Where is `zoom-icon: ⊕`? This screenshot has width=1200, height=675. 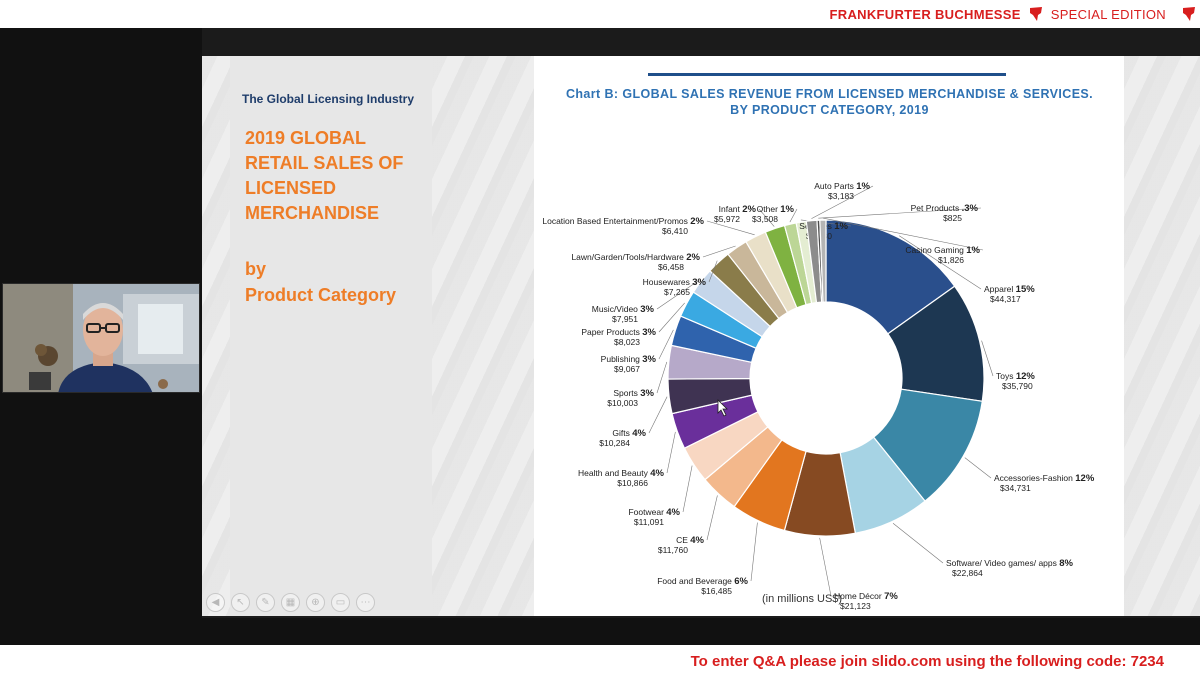
zoom-icon: ⊕ is located at coordinates (315, 602).